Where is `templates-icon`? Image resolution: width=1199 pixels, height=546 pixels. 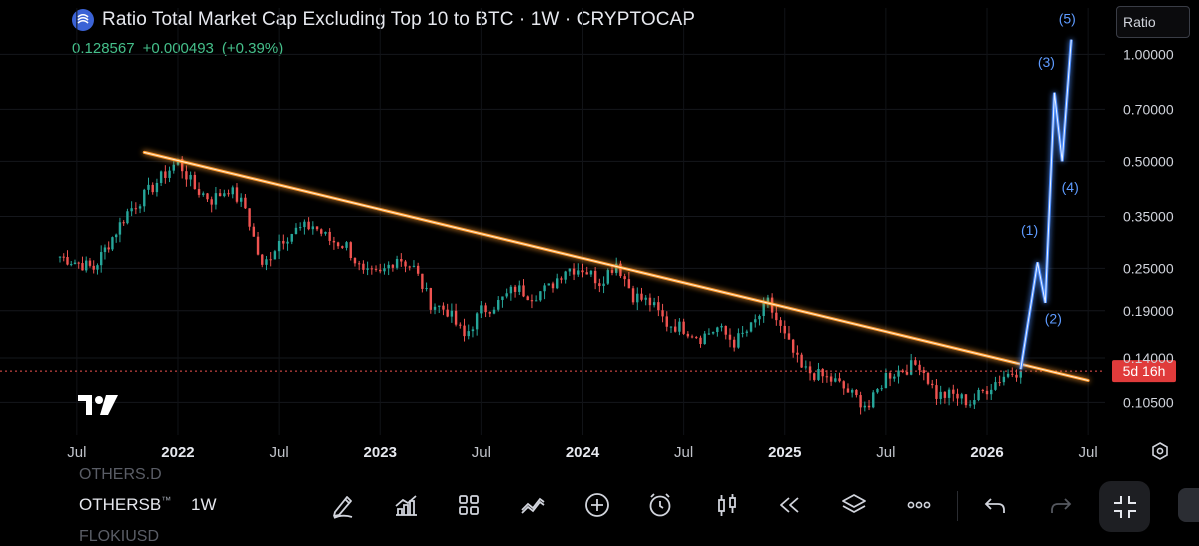 templates-icon is located at coordinates (469, 505).